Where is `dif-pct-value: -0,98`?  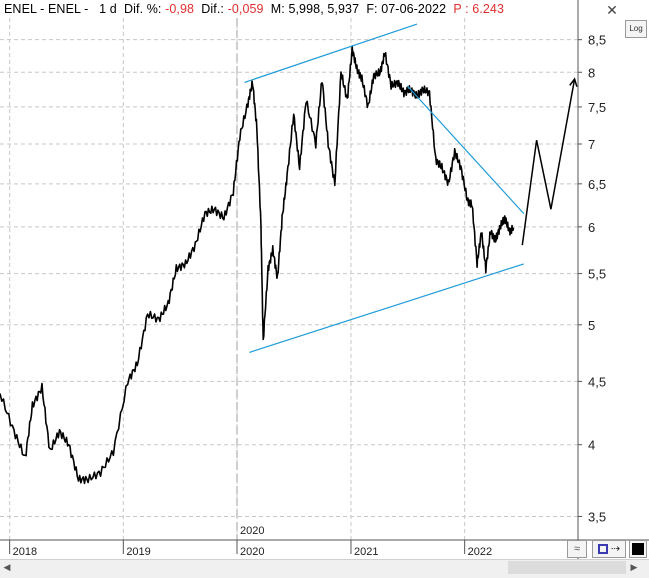
dif-pct-value: -0,98 is located at coordinates (180, 9).